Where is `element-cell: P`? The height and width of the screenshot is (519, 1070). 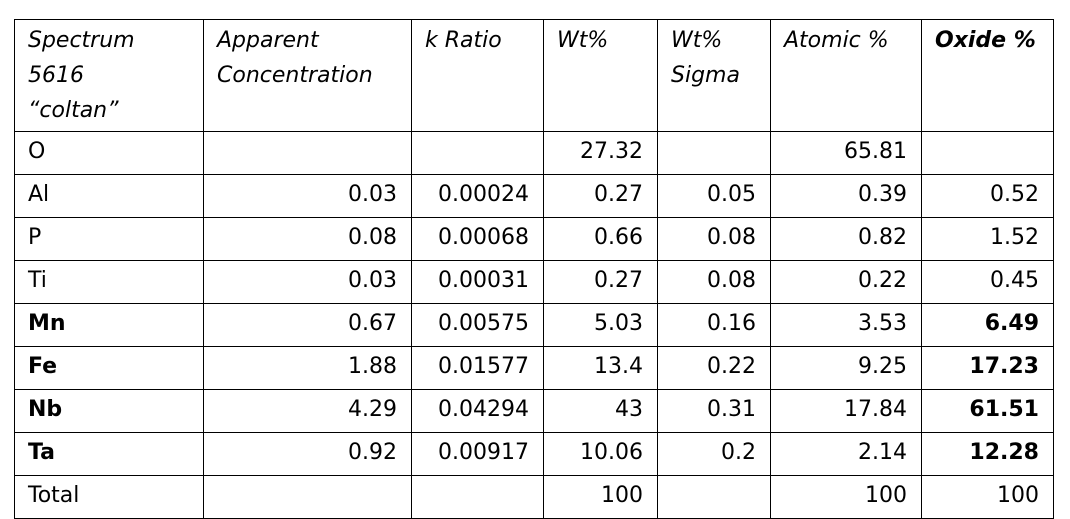
element-cell: P is located at coordinates (109, 239).